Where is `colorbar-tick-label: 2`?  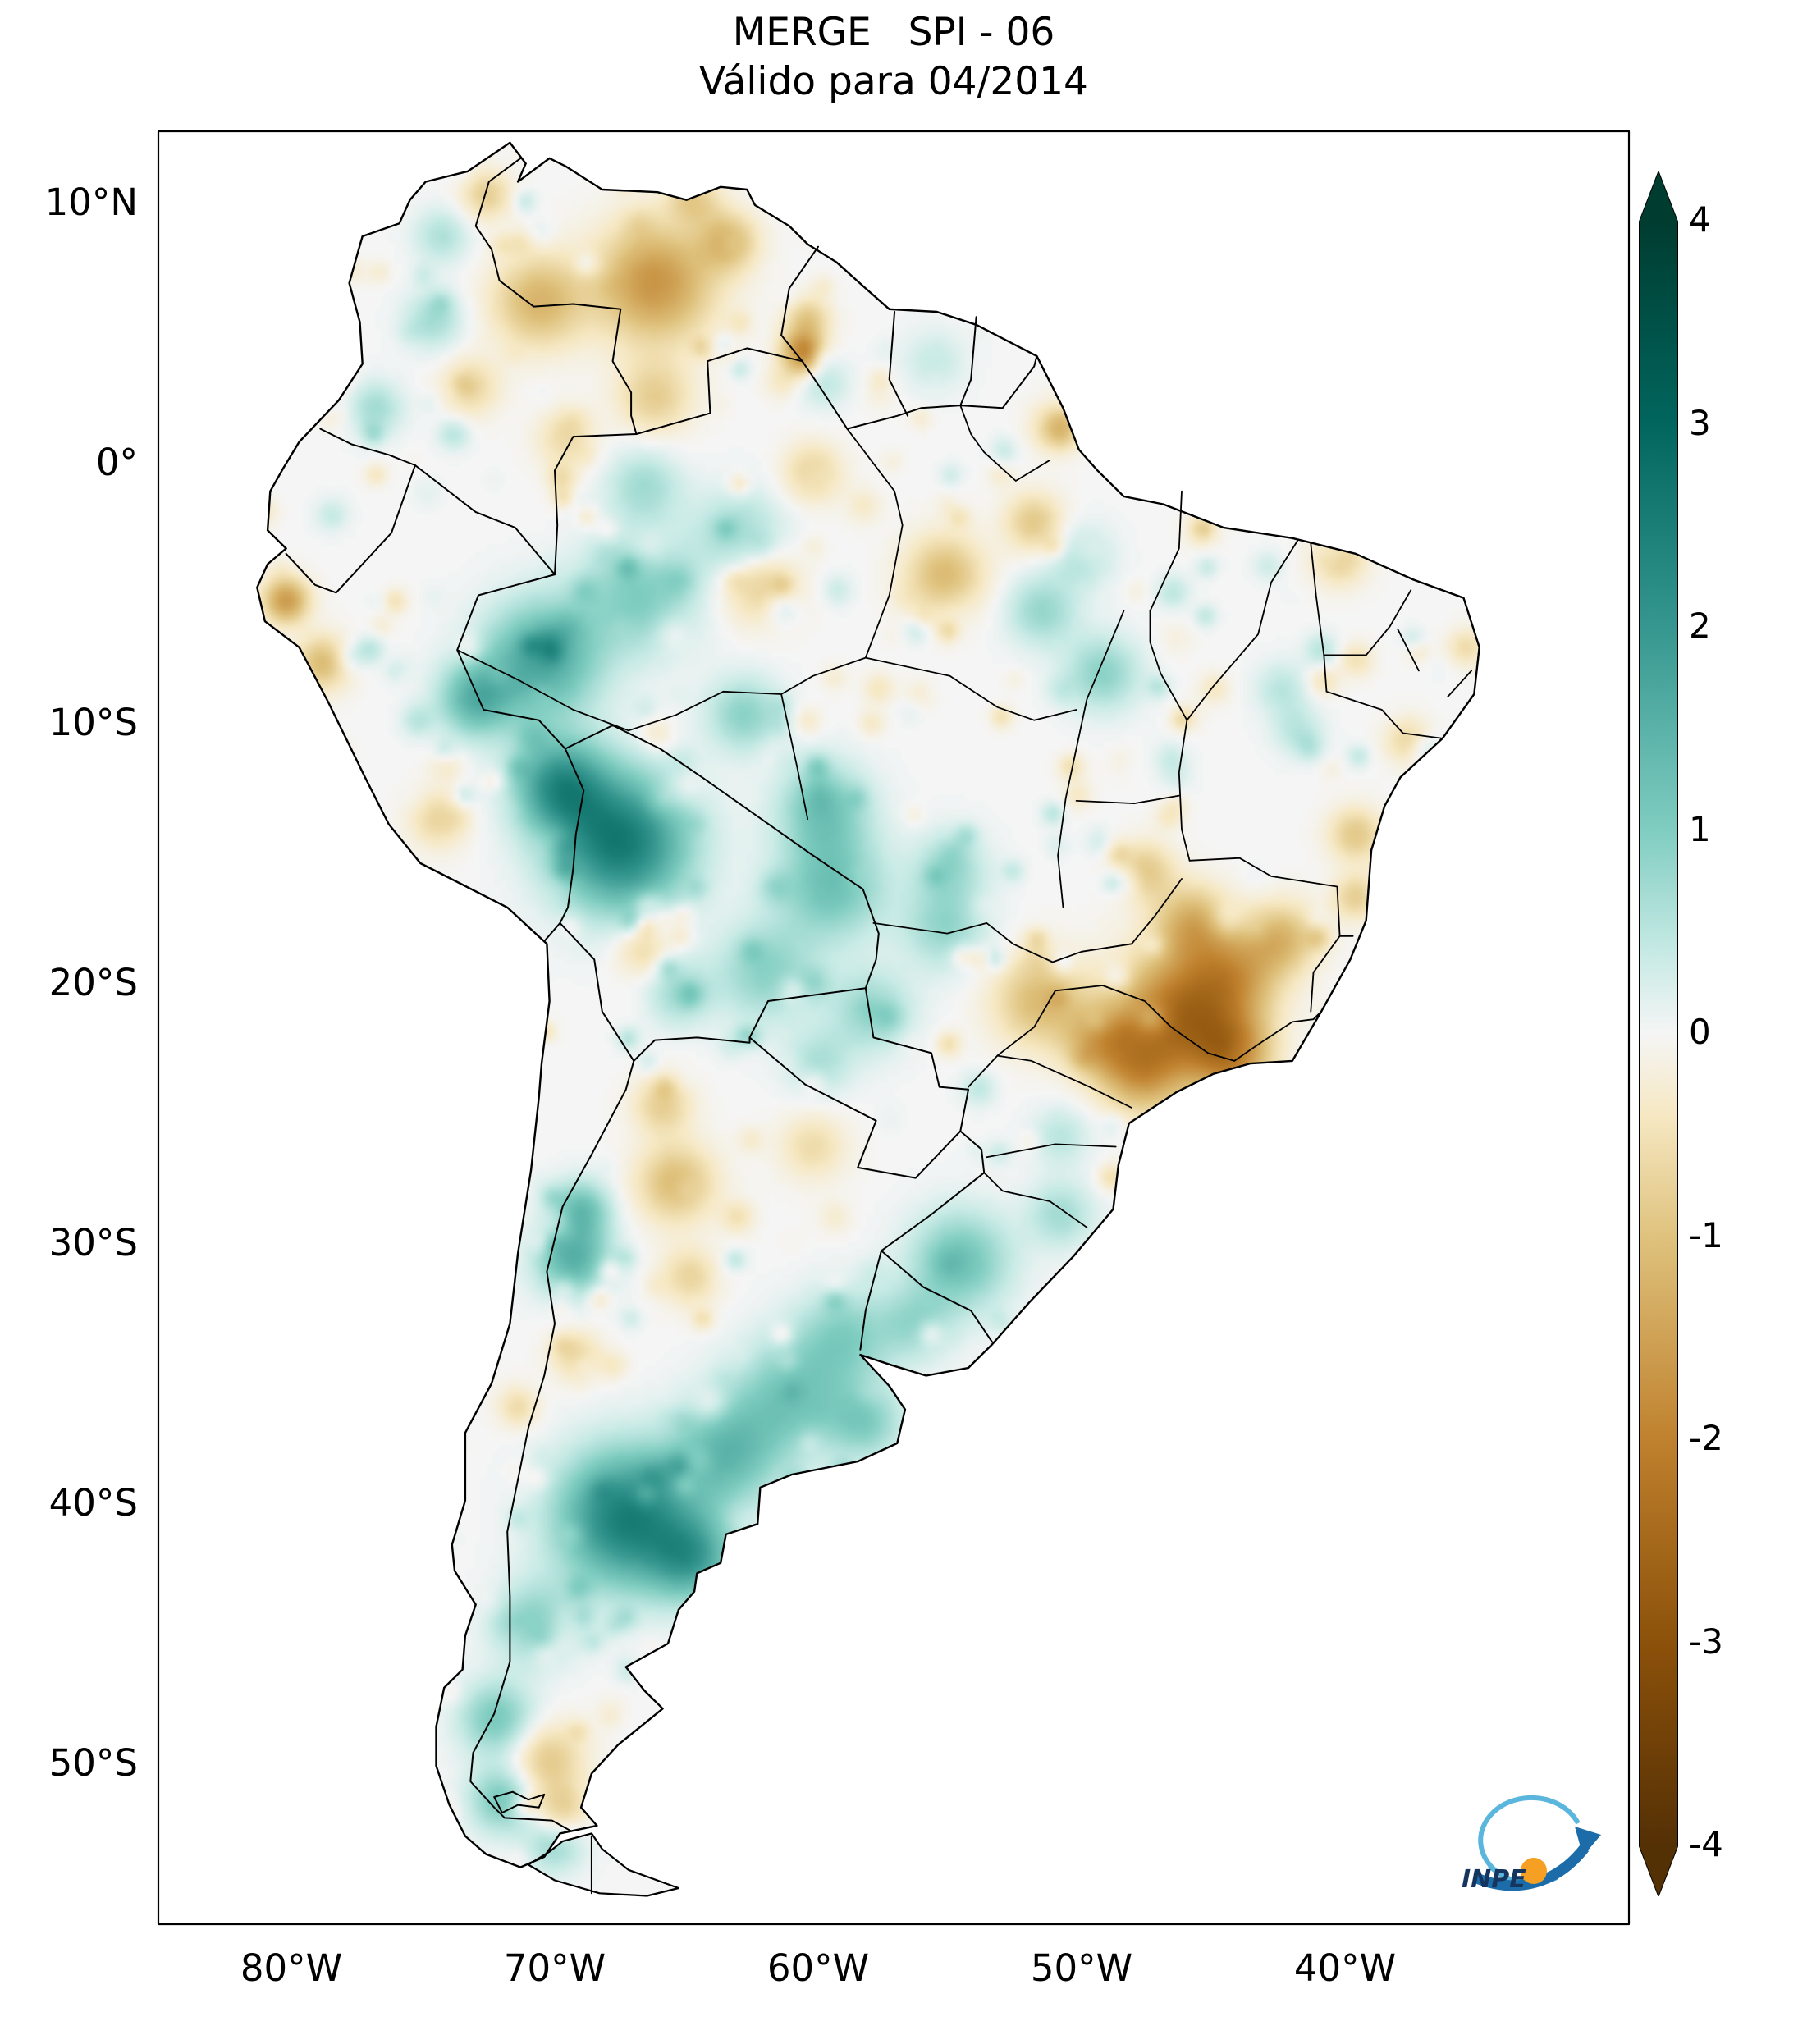
colorbar-tick-label: 2 is located at coordinates (1700, 626).